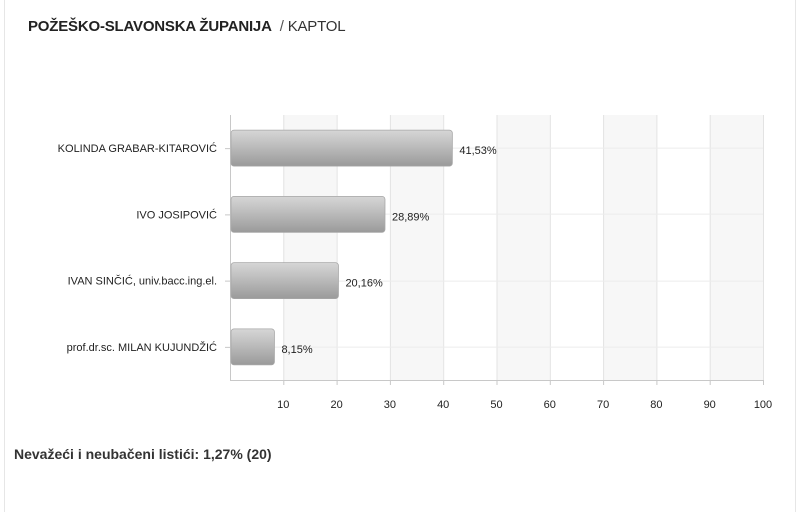  Describe the element at coordinates (143, 454) in the screenshot. I see `invalid-ballots-note: Nevažeći i neubačeni listići: 1,27% (20)` at that location.